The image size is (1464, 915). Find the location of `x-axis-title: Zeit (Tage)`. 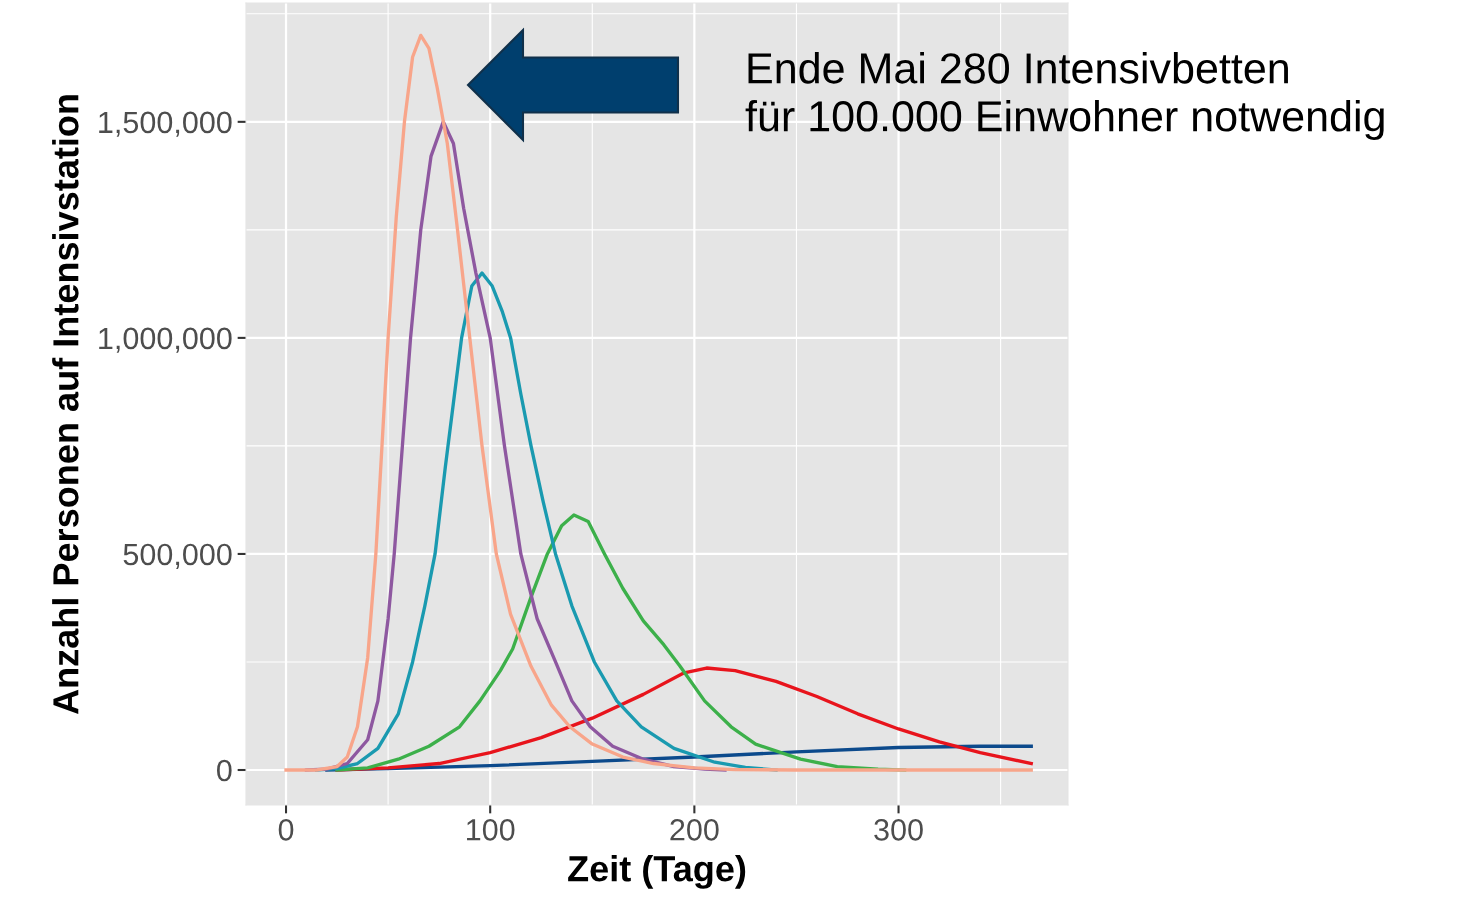

x-axis-title: Zeit (Tage) is located at coordinates (657, 872).